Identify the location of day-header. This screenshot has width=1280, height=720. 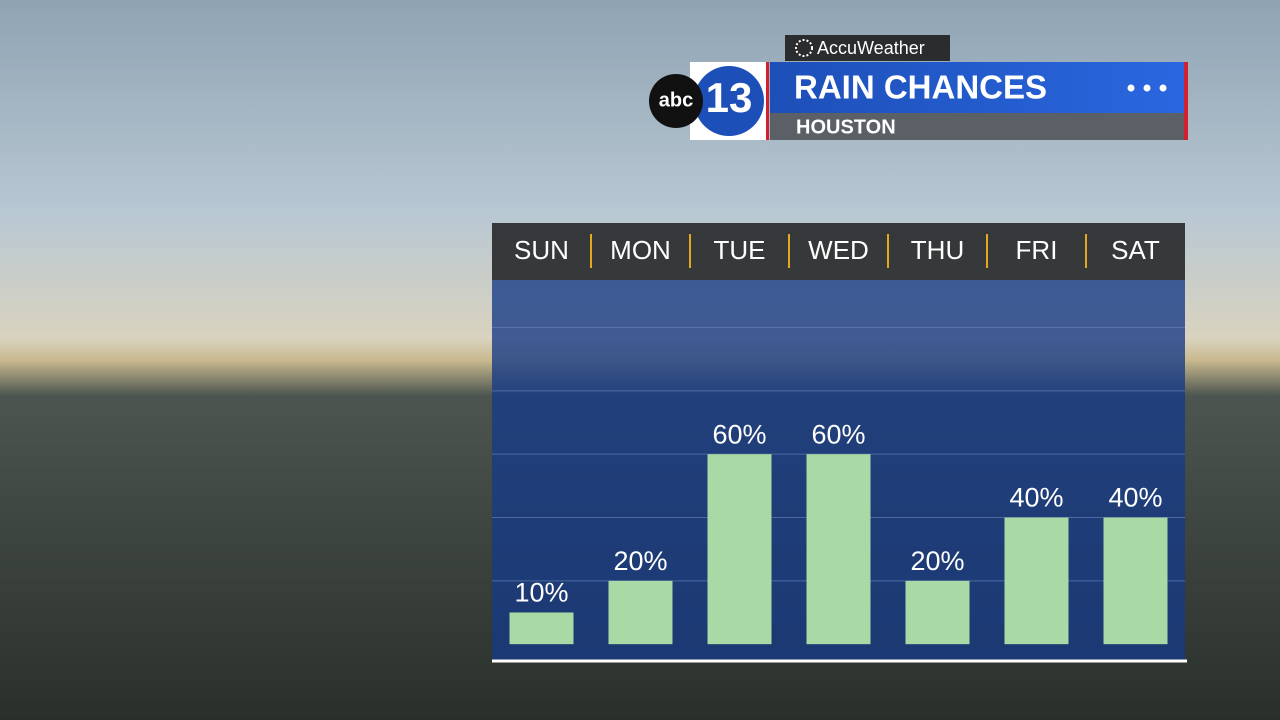
(838, 251).